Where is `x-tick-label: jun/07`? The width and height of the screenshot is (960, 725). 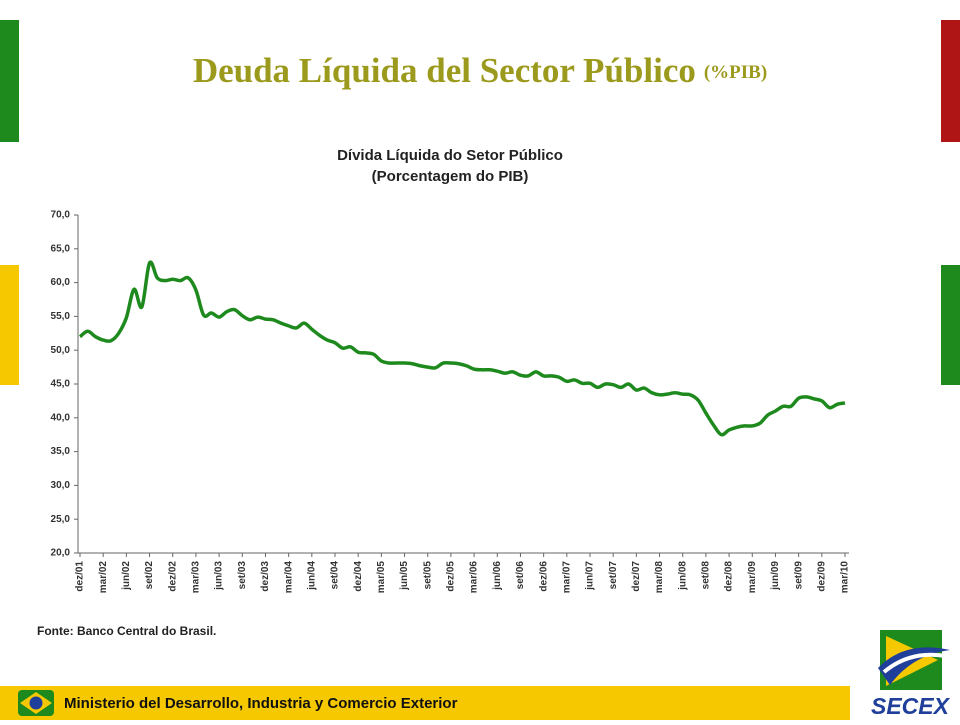
x-tick-label: jun/07 is located at coordinates (590, 576).